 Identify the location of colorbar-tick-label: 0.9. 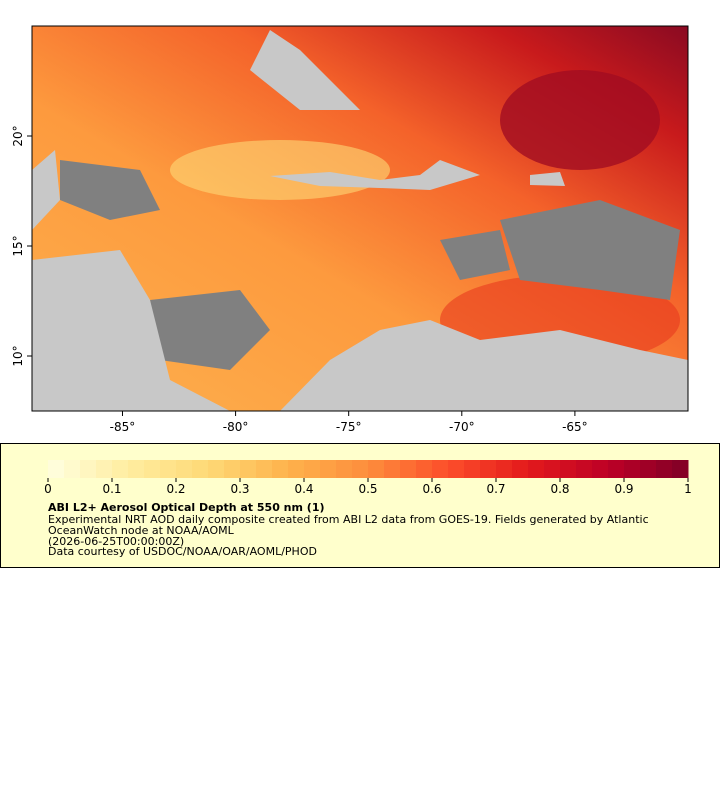
(623, 489).